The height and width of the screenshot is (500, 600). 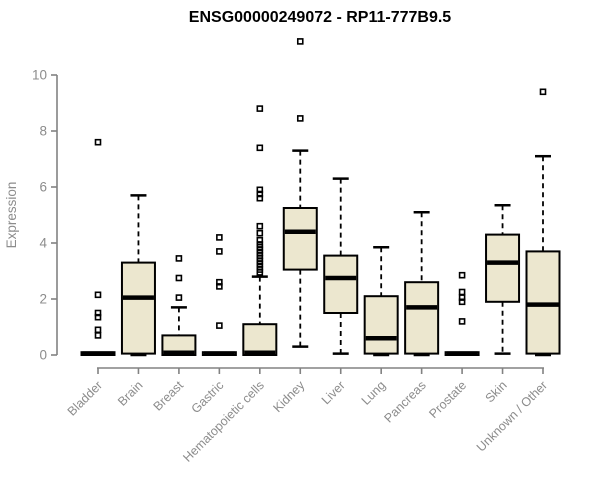 I want to click on y-tick-label: 8, so click(x=43, y=131).